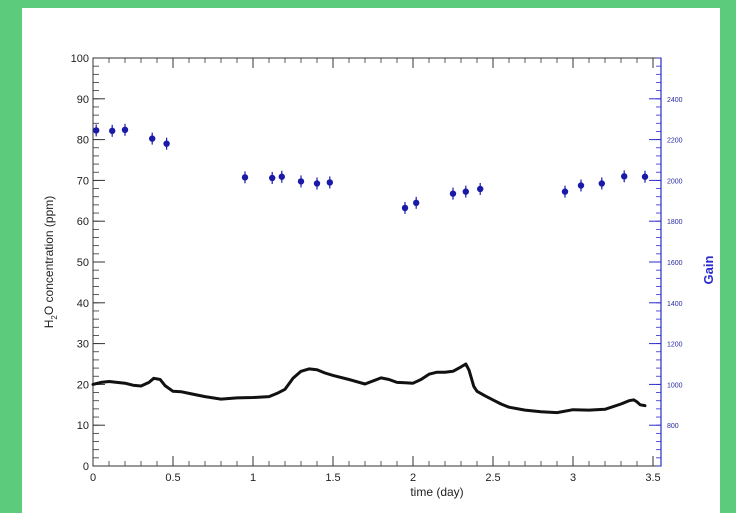 The width and height of the screenshot is (736, 513). Describe the element at coordinates (86, 467) in the screenshot. I see `y-tick-label: 0` at that location.